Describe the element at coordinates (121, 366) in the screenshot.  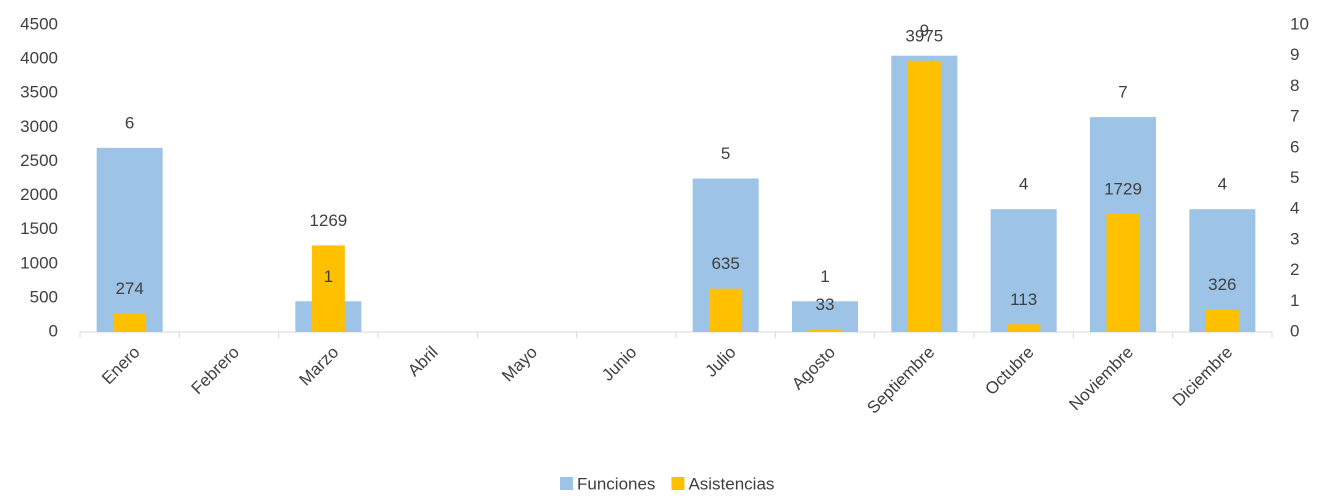
I see `x-tick-label: Enero` at that location.